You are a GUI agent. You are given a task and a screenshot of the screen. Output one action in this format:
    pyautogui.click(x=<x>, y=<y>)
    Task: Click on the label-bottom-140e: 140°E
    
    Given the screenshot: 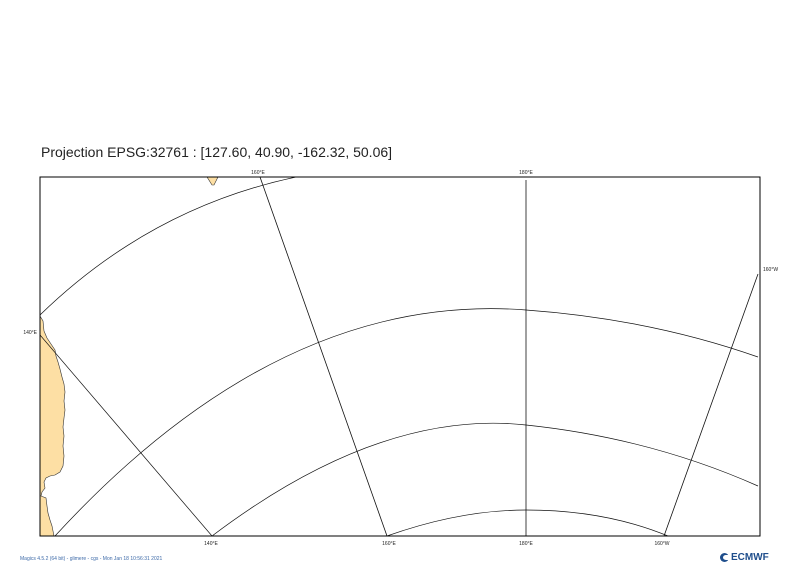 What is the action you would take?
    pyautogui.click(x=211, y=544)
    